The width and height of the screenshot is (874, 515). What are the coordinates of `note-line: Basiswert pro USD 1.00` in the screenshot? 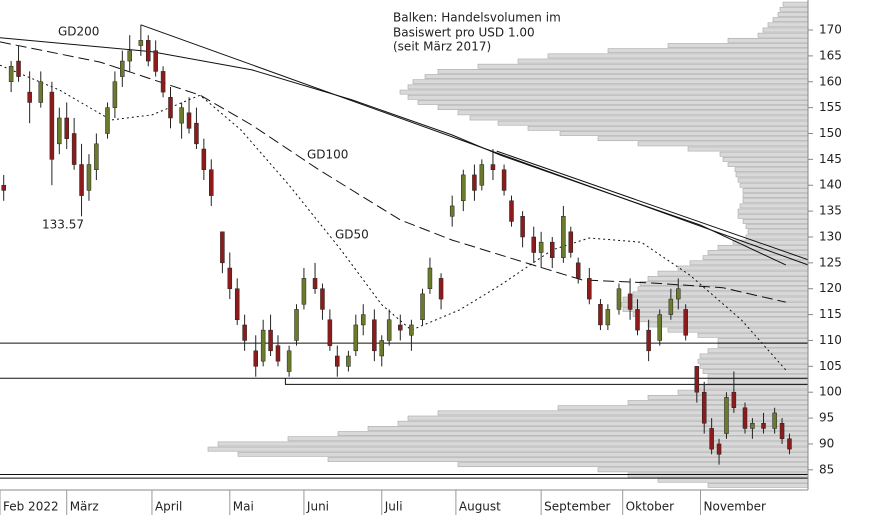 It's located at (464, 33).